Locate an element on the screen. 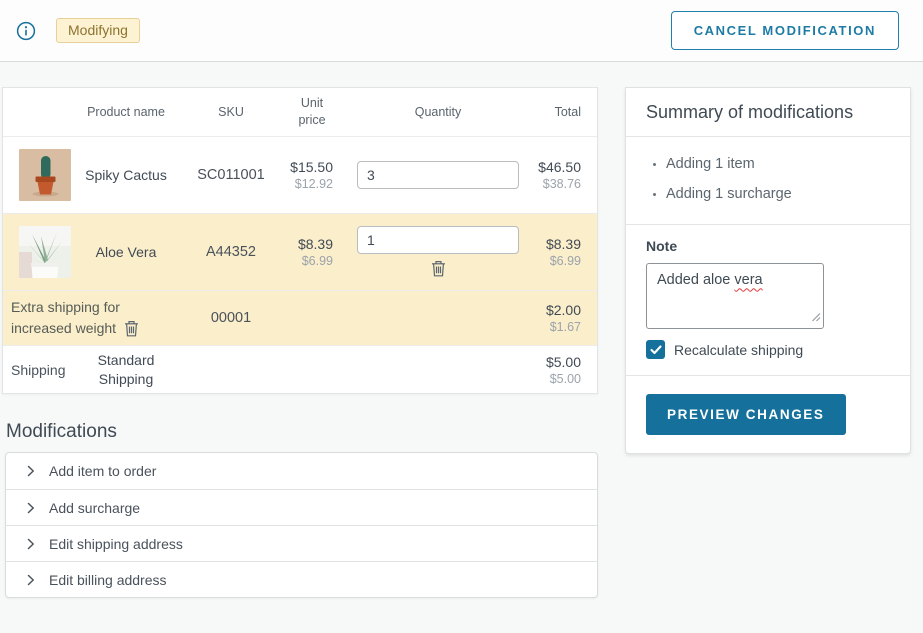  accordion-edit-shipping-address: Edit shipping address is located at coordinates (301, 543).